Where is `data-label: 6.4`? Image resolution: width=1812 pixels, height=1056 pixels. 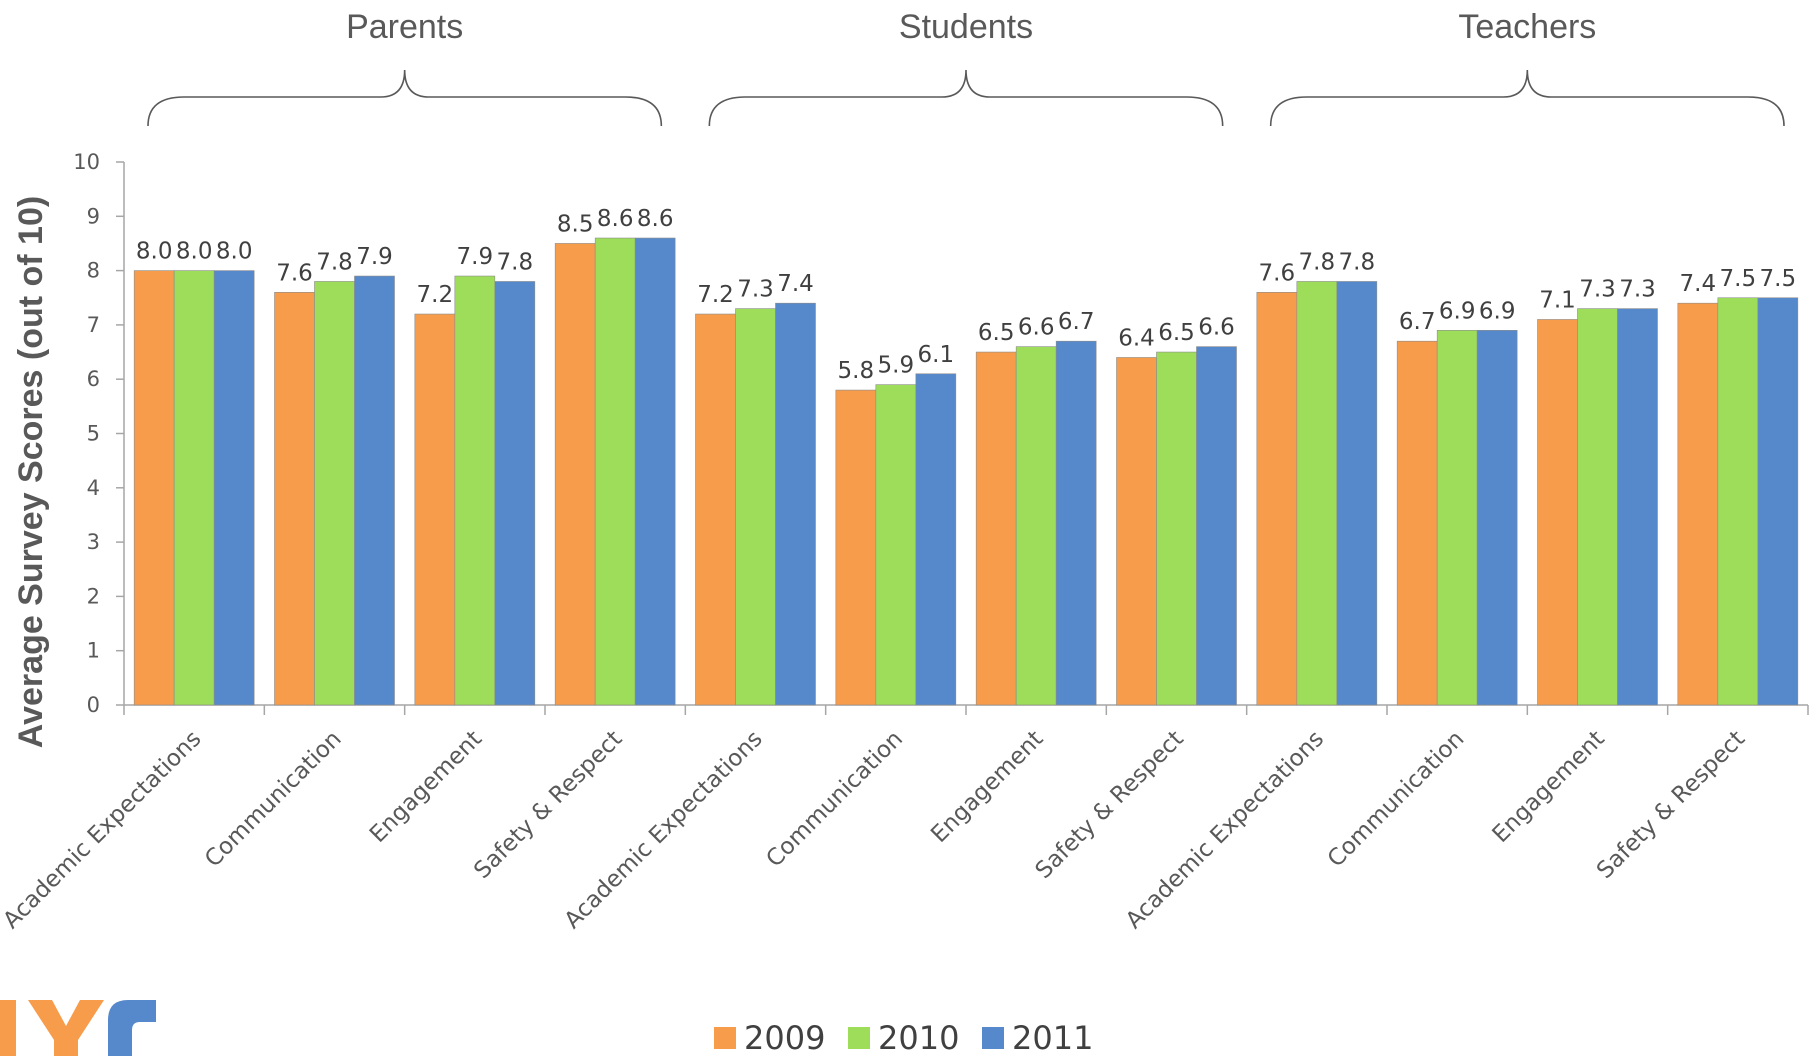 data-label: 6.4 is located at coordinates (1136, 338).